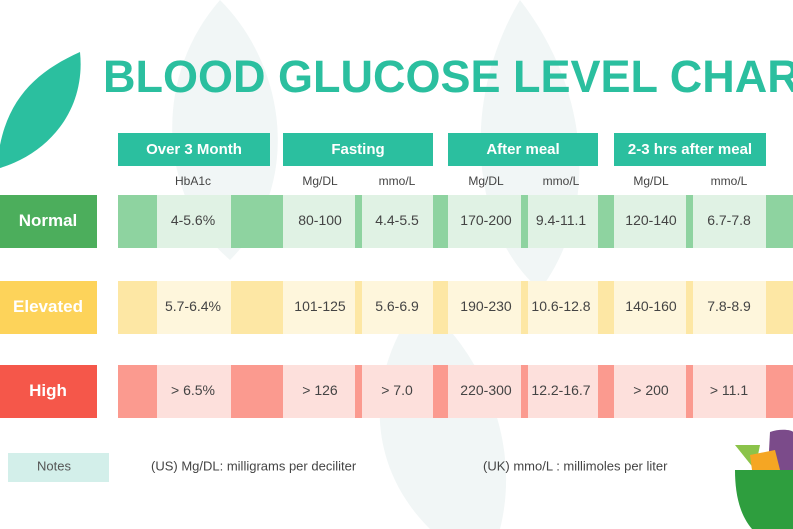 The image size is (793, 529). I want to click on cell-value: 9.4-11.1, so click(561, 220).